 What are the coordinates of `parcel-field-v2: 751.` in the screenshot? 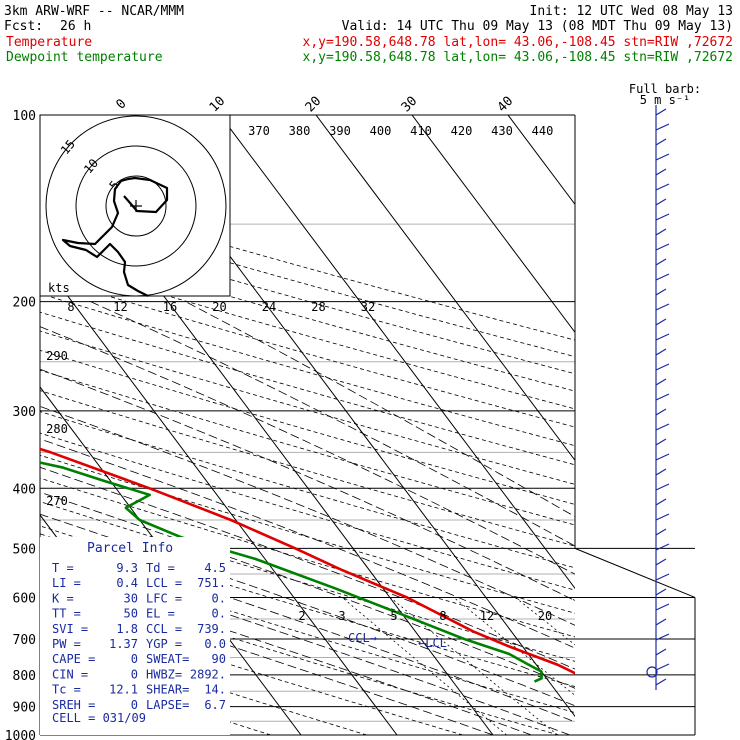 It's located at (211, 583).